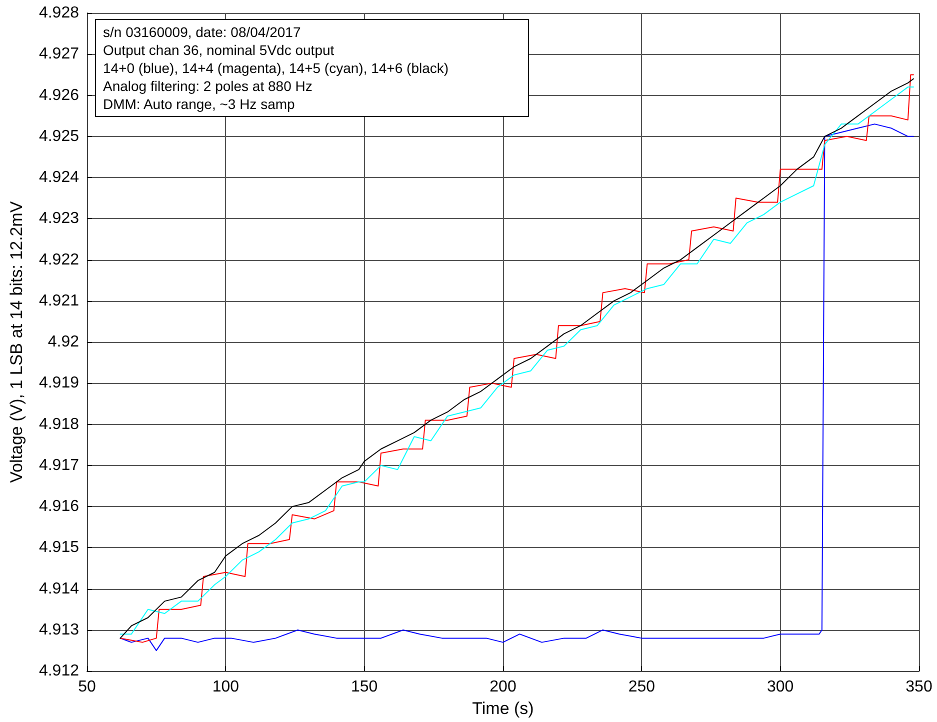 The height and width of the screenshot is (722, 937). Describe the element at coordinates (64, 342) in the screenshot. I see `y-tick-label: 4.92` at that location.